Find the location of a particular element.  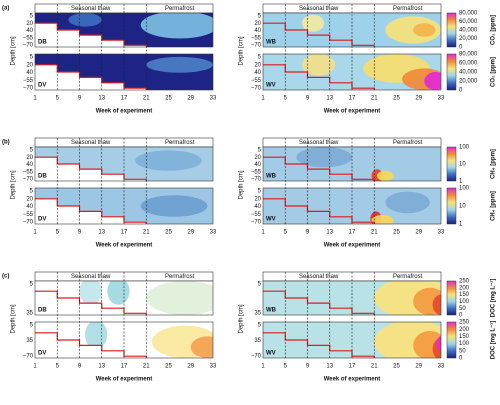

x-axis-label: Week of experiment is located at coordinates (124, 246).